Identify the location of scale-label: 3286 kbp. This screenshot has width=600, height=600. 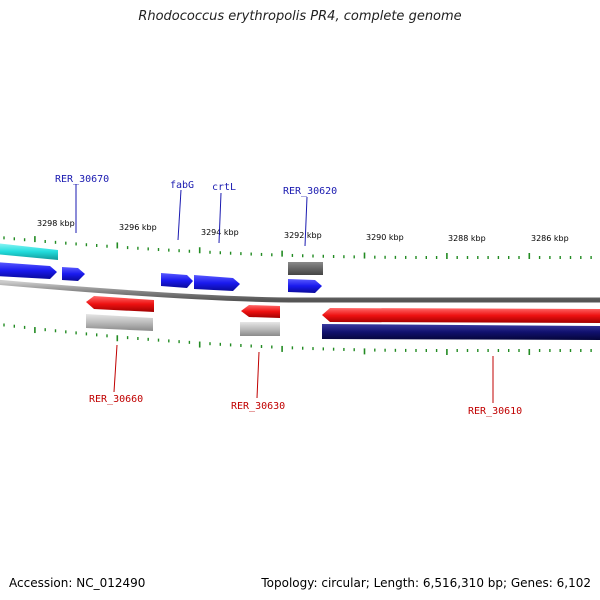
(550, 238).